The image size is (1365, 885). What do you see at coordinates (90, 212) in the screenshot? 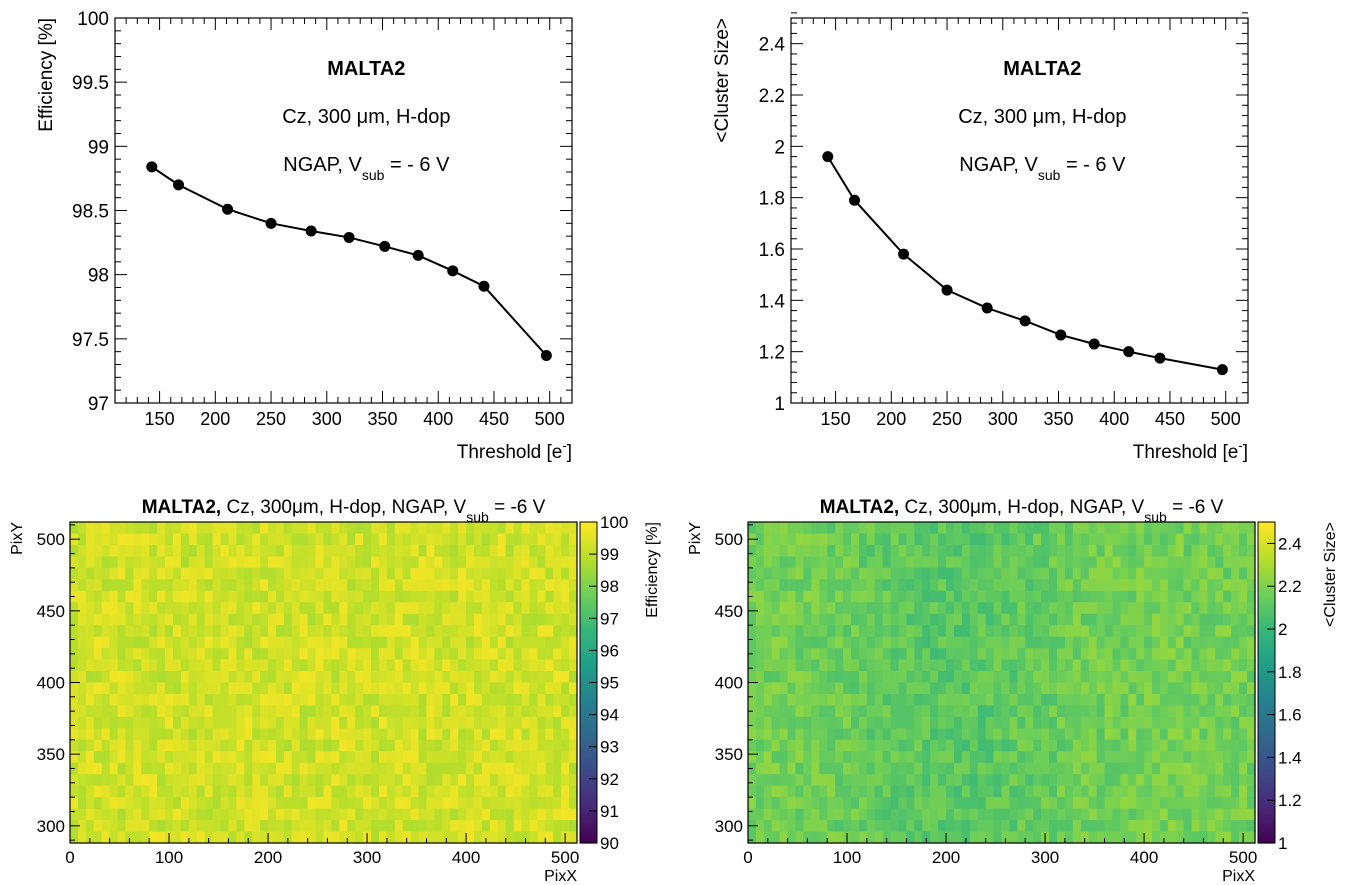
I see `y-tick-label: 98.5` at bounding box center [90, 212].